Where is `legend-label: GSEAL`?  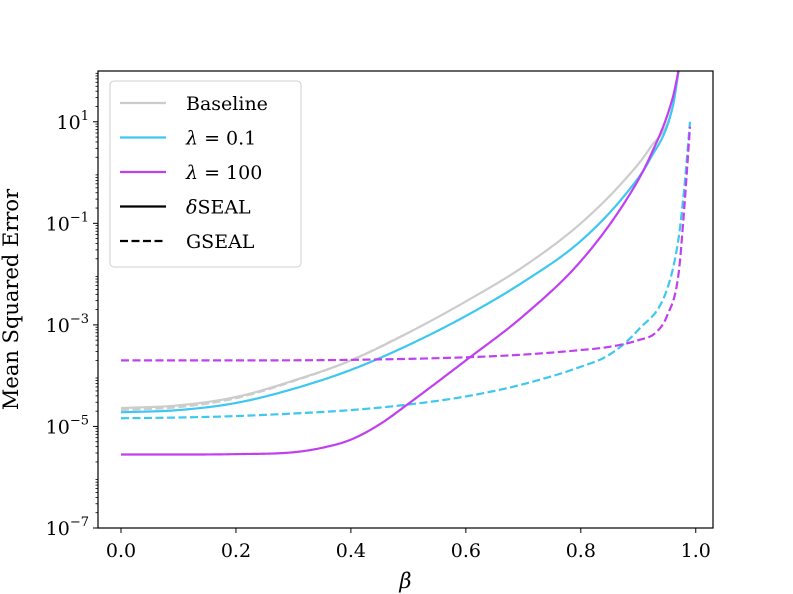 legend-label: GSEAL is located at coordinates (220, 242).